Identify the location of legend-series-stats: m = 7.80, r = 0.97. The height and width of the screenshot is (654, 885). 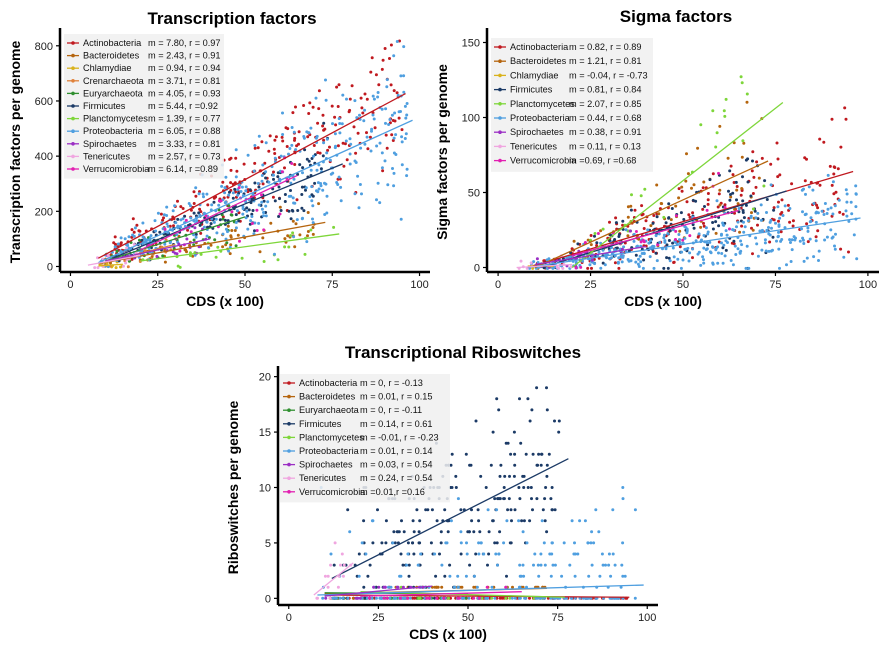
(184, 43).